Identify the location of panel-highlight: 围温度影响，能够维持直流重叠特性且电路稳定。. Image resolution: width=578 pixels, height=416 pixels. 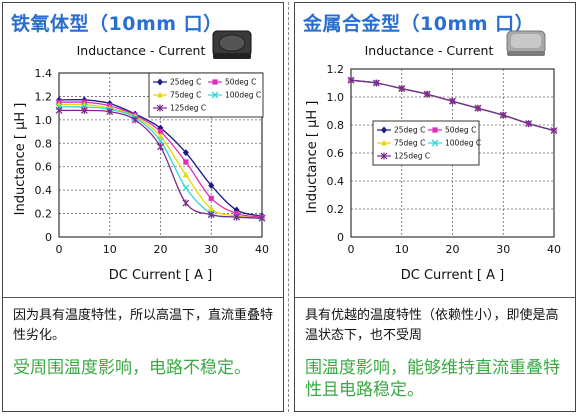
(432, 379).